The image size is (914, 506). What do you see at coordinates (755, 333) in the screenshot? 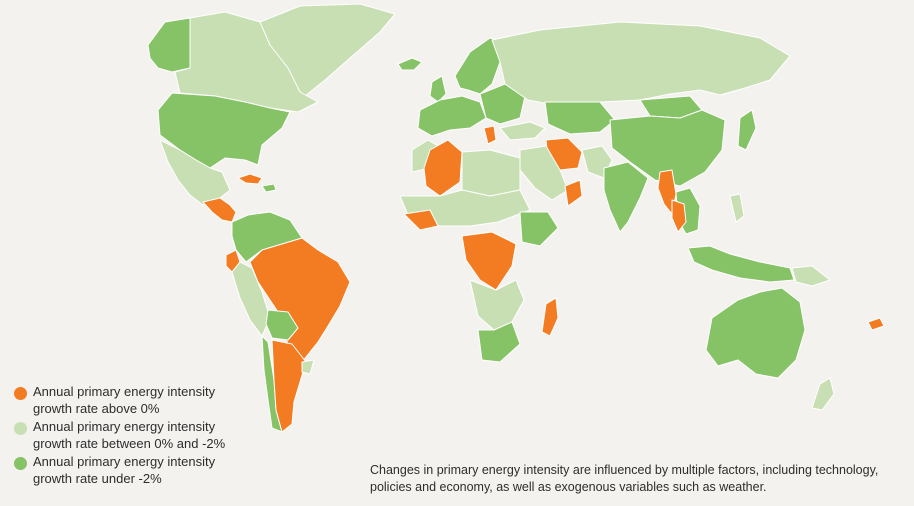
I see `region-australia` at bounding box center [755, 333].